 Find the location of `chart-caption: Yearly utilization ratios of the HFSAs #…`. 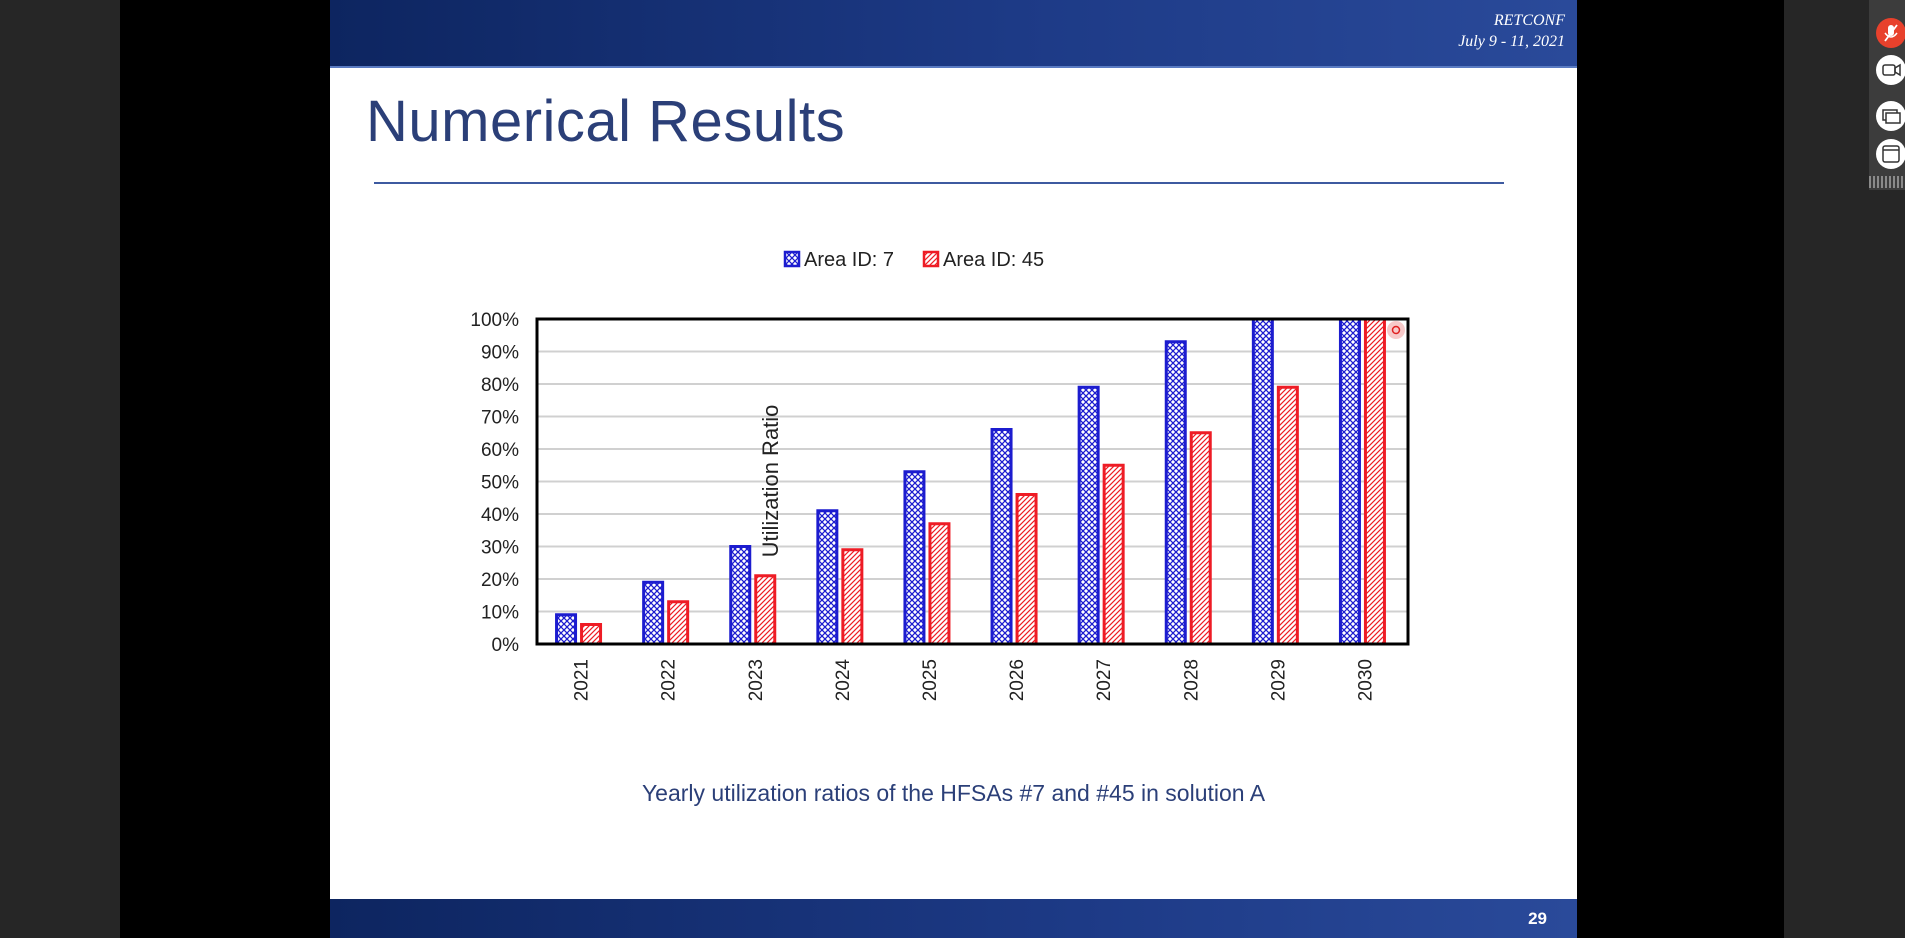

chart-caption: Yearly utilization ratios of the HFSAs #… is located at coordinates (953, 793).